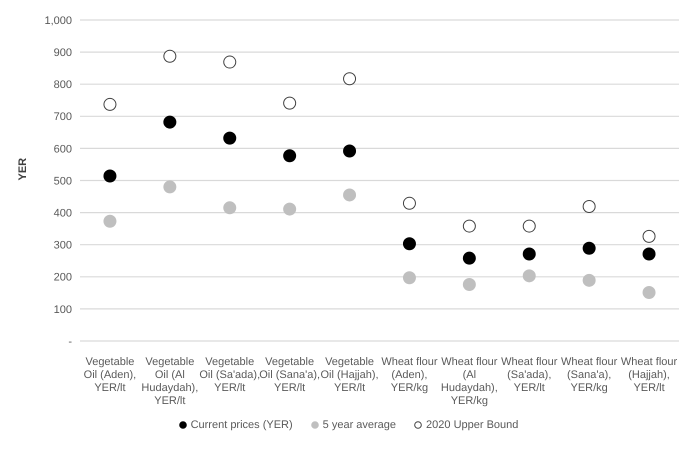 This screenshot has width=697, height=449. Describe the element at coordinates (63, 149) in the screenshot. I see `y-tick-label: 600` at that location.